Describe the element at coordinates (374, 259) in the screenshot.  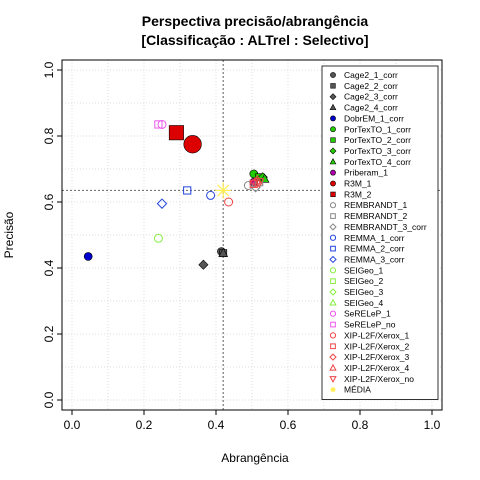
I see `legend-label: REMMA_3_corr` at that location.